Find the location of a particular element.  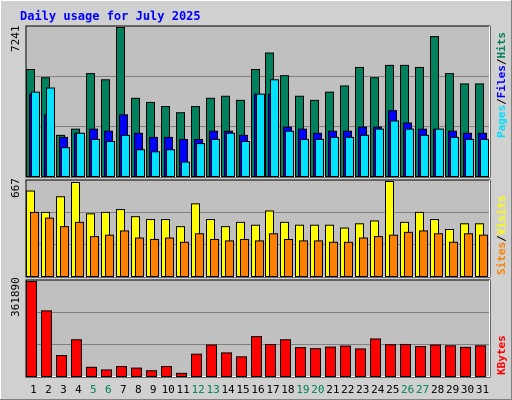

kbytes-max-label: 361890 is located at coordinates (15, 297).